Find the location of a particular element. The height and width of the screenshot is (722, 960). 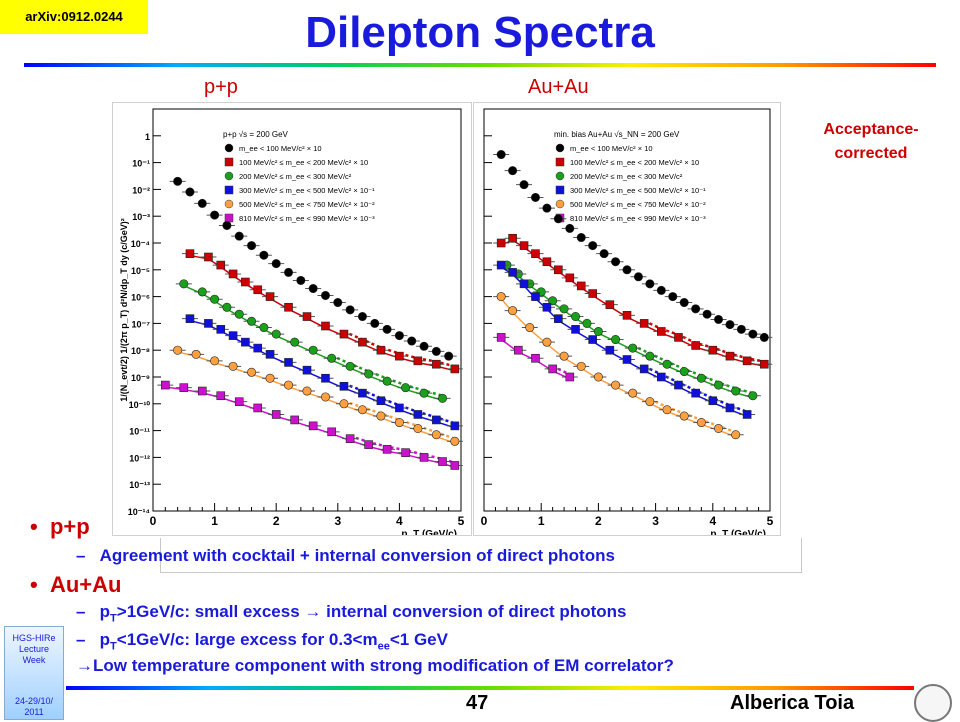

y-tick-label: 10⁻⁸ is located at coordinates (140, 351).